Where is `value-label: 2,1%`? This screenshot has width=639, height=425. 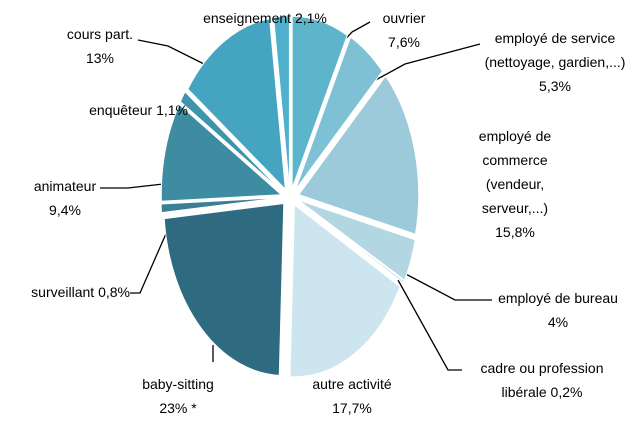
value-label: 2,1% is located at coordinates (310, 18).